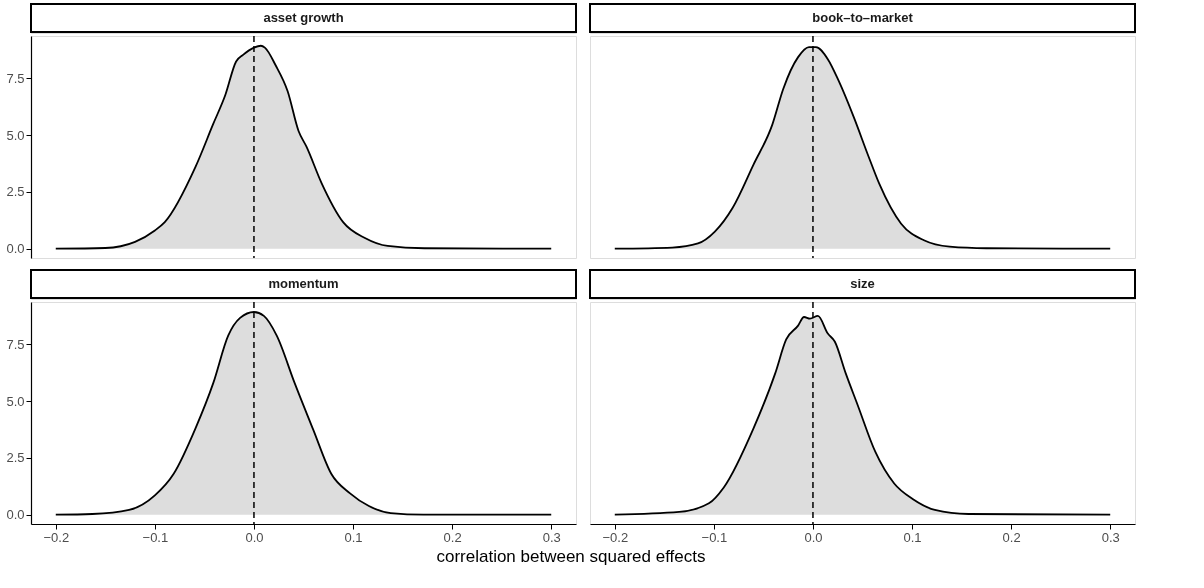  What do you see at coordinates (863, 17) in the screenshot?
I see `chart-title: book–to–market` at bounding box center [863, 17].